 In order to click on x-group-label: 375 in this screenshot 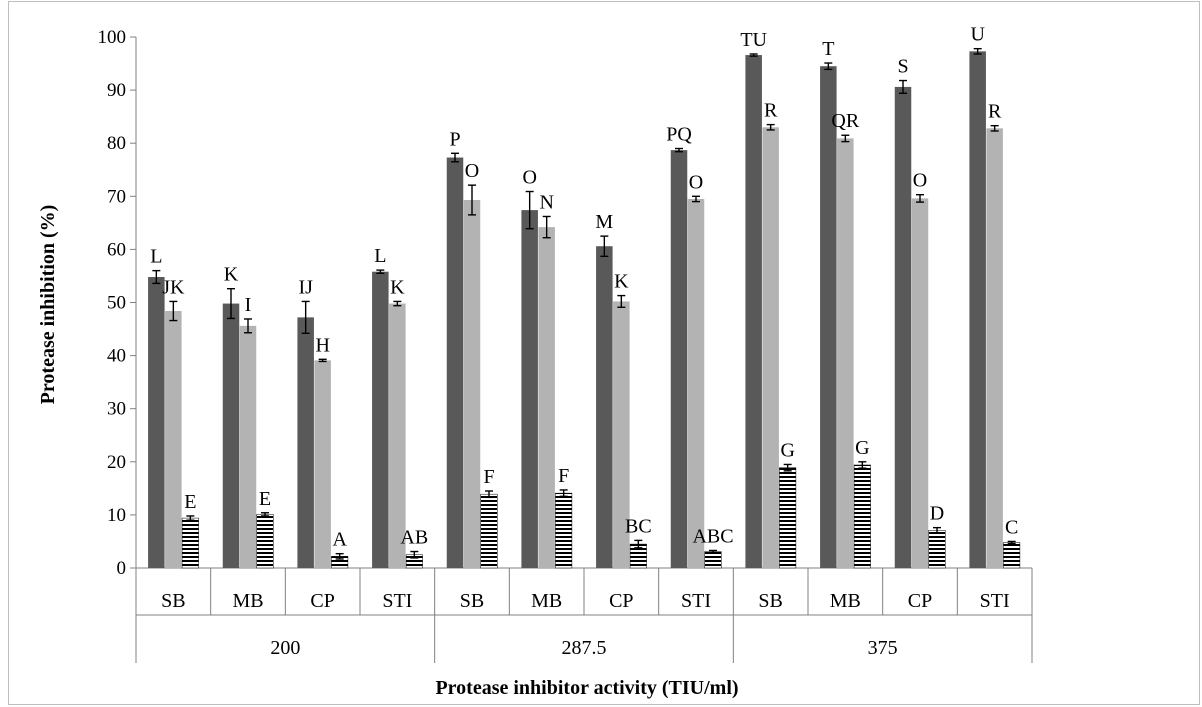, I will do `click(883, 648)`.